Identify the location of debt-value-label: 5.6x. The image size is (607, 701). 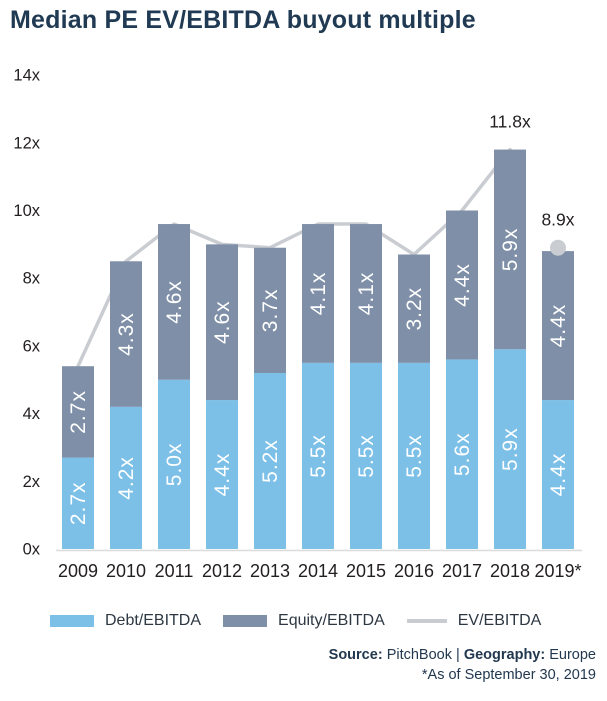
(462, 454).